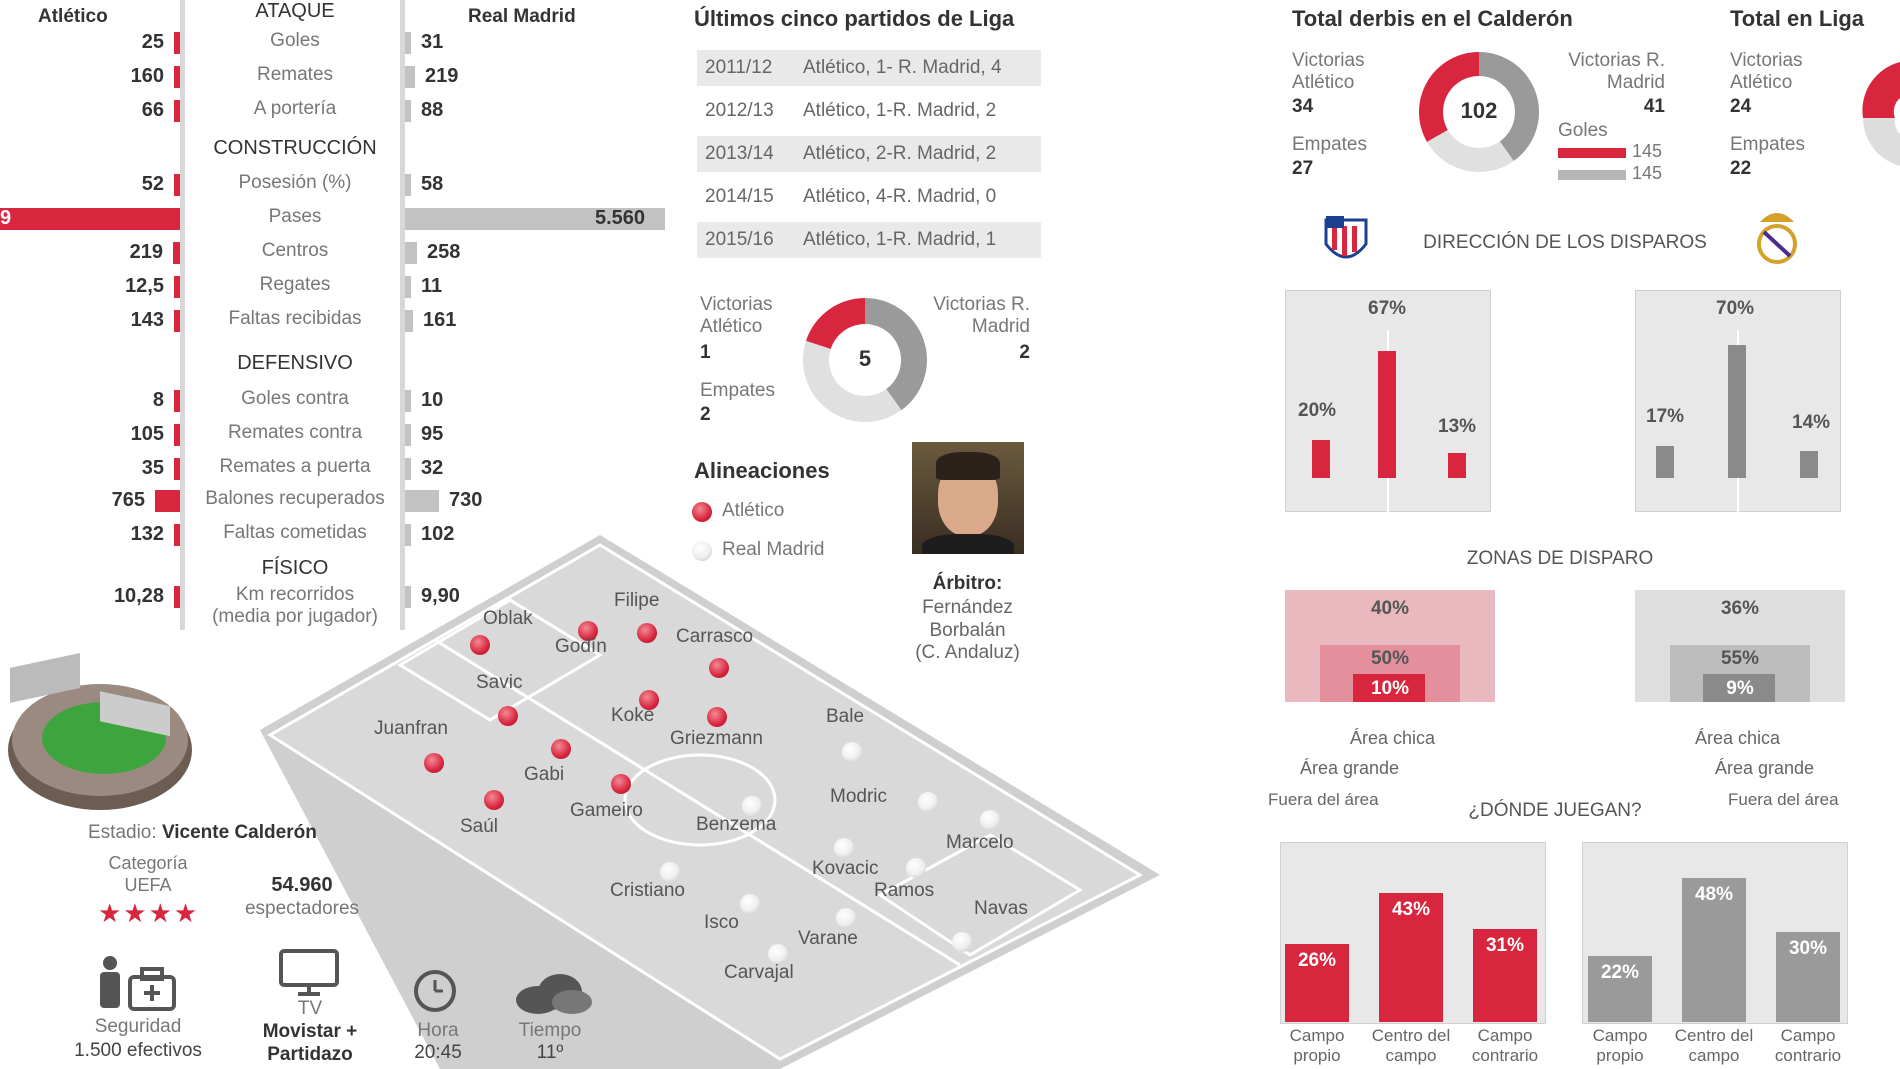  Describe the element at coordinates (147, 320) in the screenshot. I see `stat-value-left: 143` at that location.